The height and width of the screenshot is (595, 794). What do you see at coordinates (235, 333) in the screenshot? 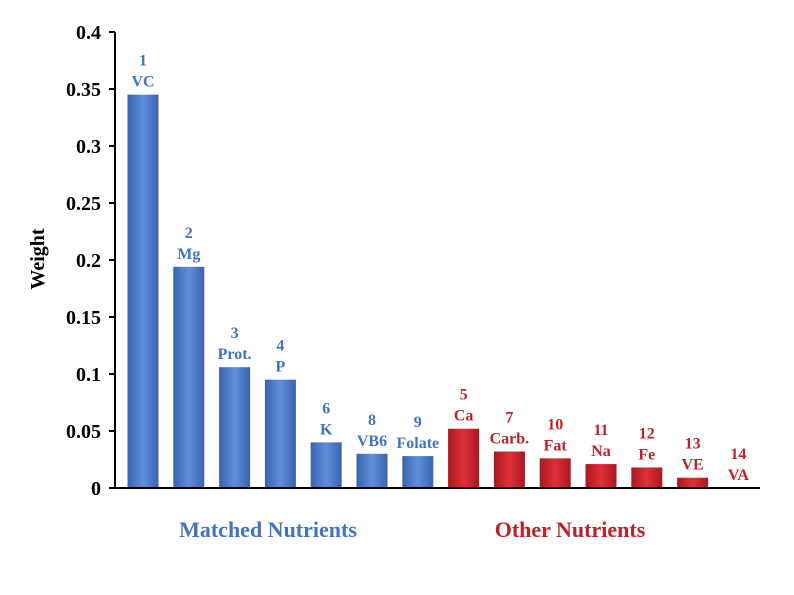
I see `bar-rank-label: 3` at bounding box center [235, 333].